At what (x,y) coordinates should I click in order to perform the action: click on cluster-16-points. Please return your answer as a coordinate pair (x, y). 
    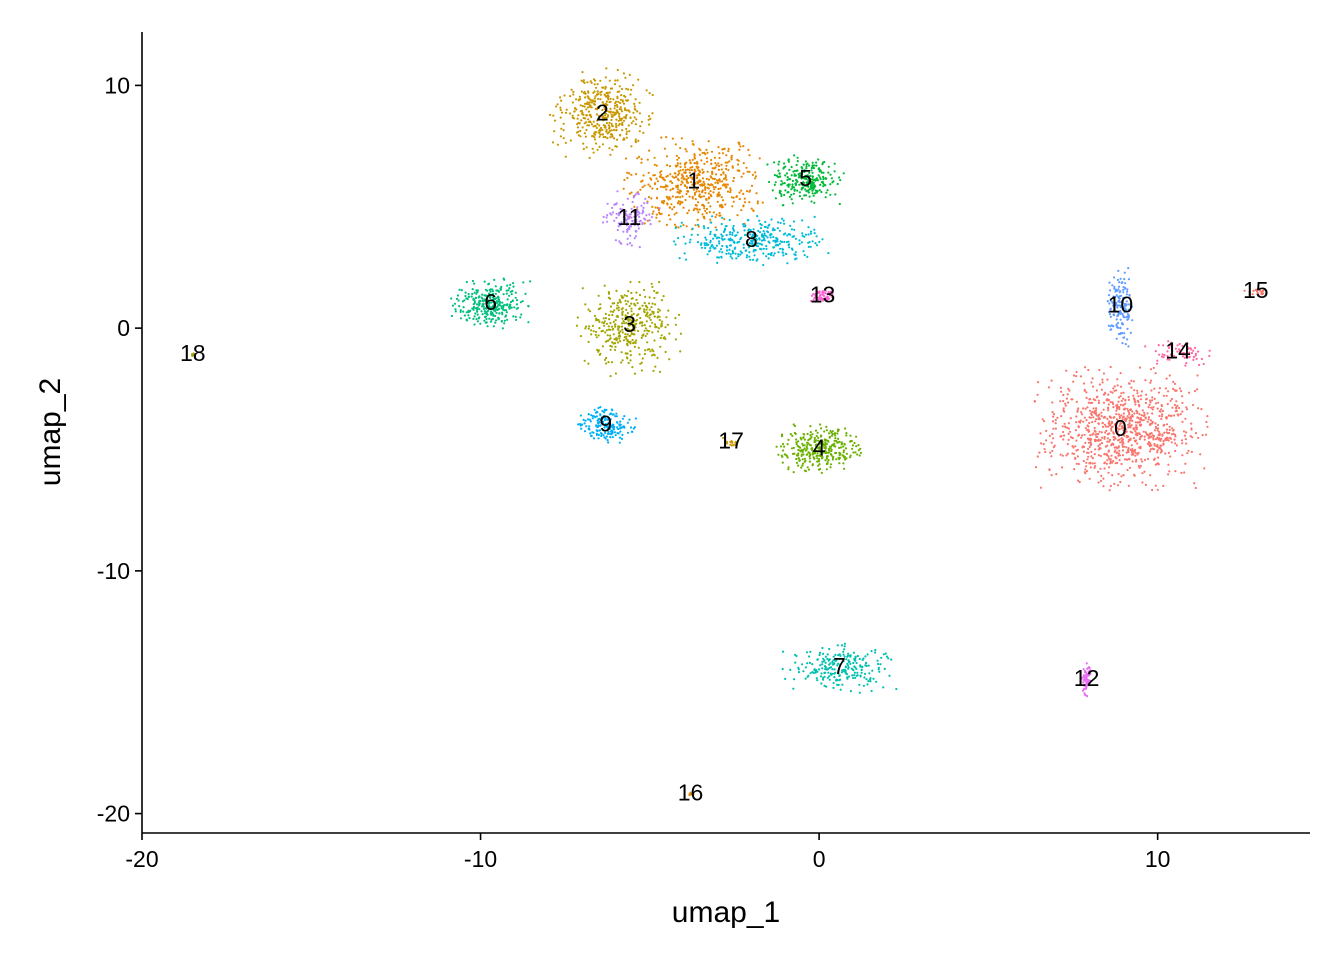
    Looking at the image, I should click on (691, 794).